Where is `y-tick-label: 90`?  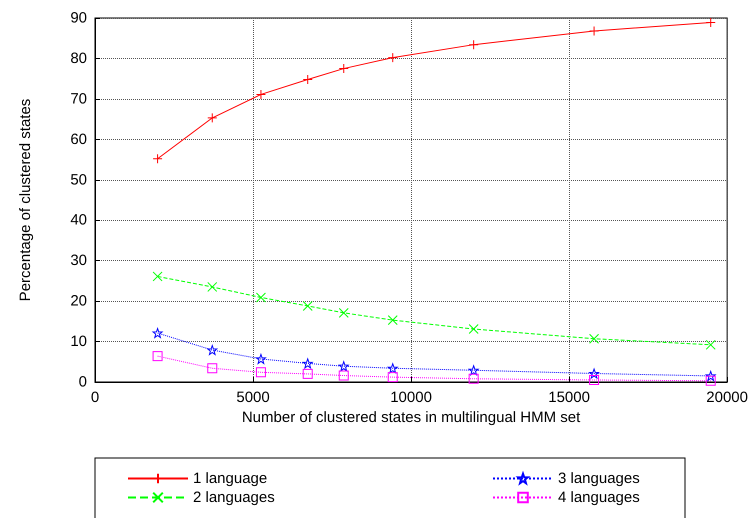
y-tick-label: 90 is located at coordinates (78, 18).